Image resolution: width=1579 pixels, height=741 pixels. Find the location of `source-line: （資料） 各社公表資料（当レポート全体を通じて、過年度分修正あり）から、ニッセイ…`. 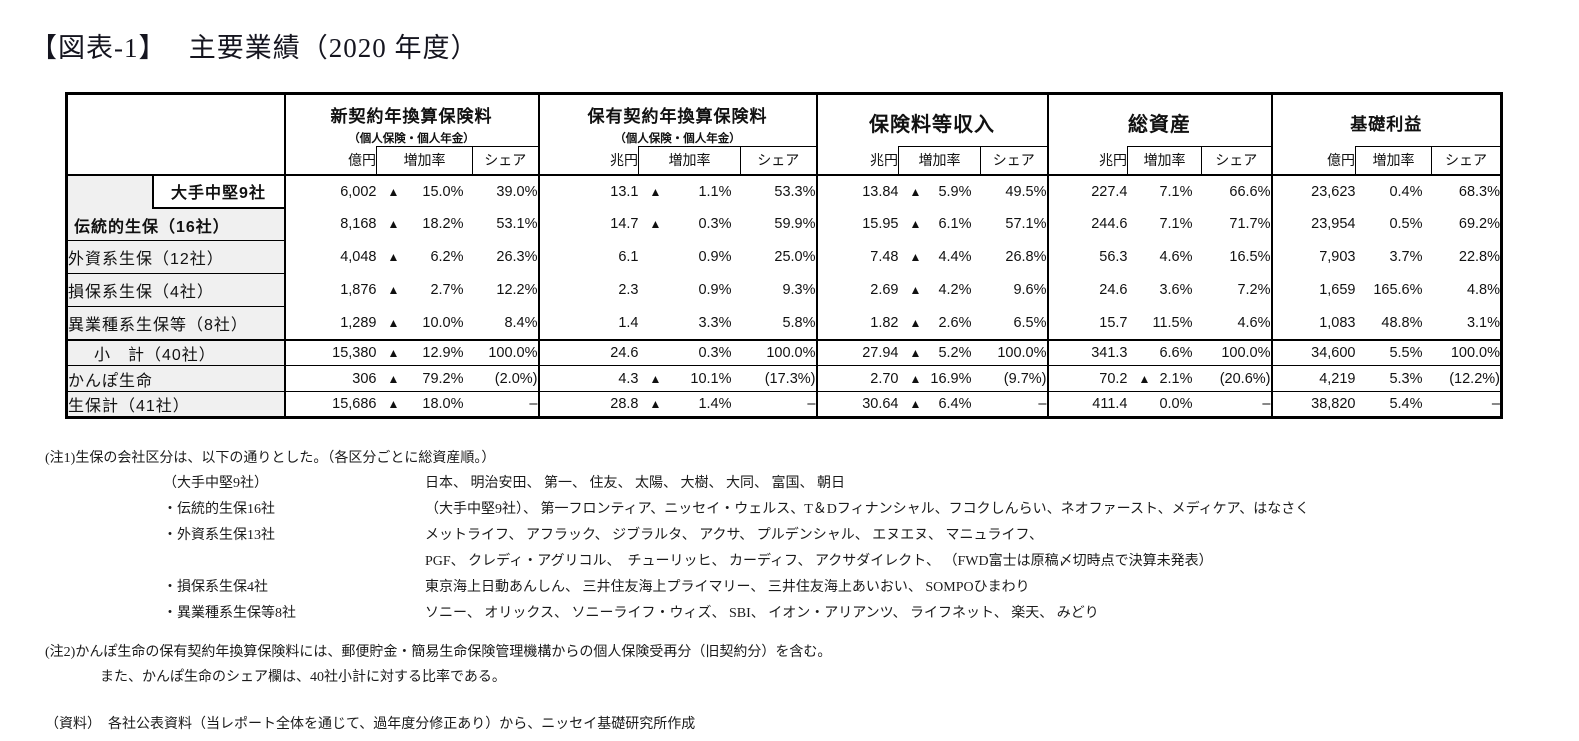

source-line: （資料） 各社公表資料（当レポート全体を通じて、過年度分修正あり）から、ニッセイ… is located at coordinates (370, 724).